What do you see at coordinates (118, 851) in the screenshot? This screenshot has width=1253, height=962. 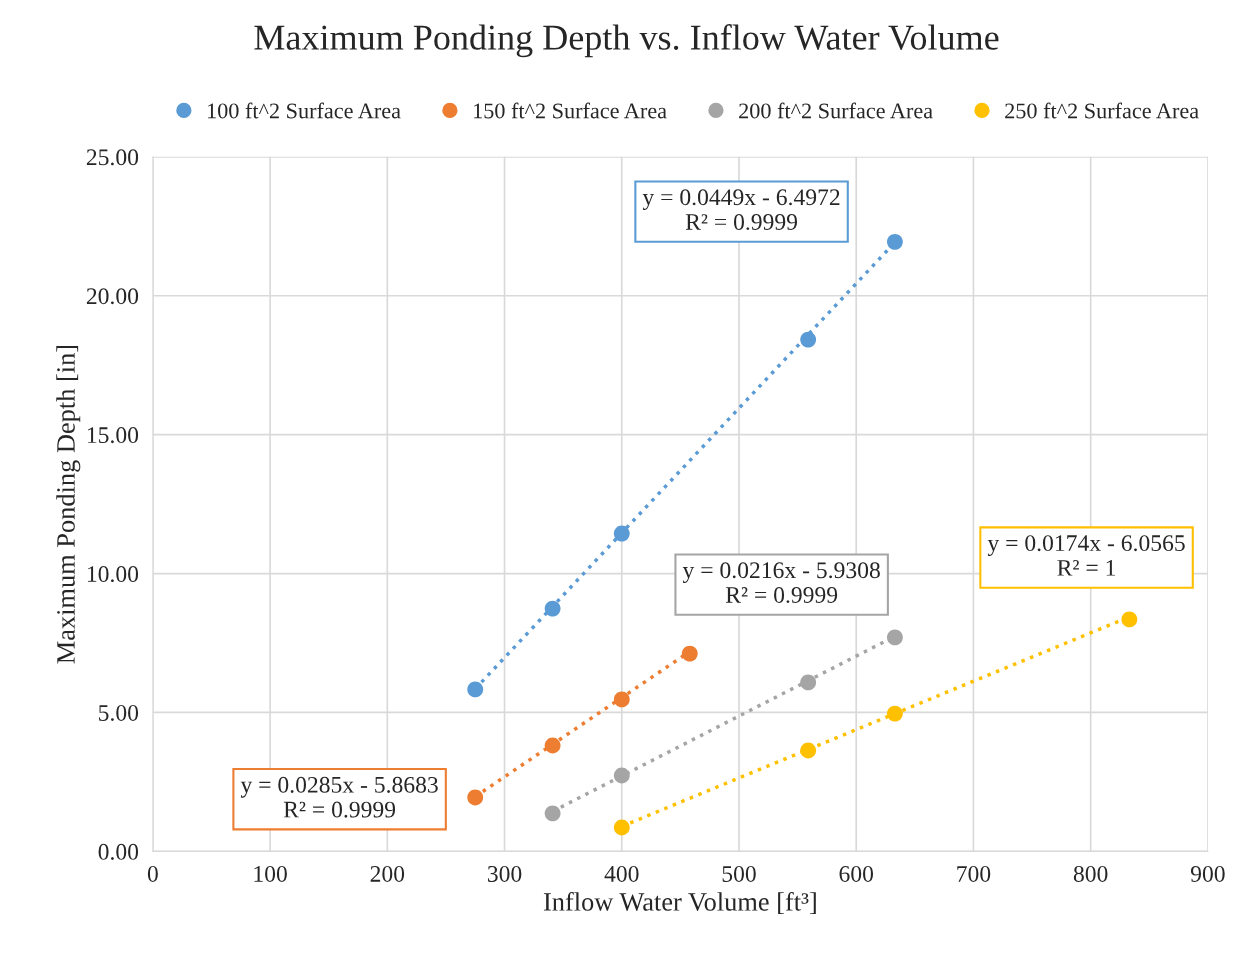 I see `y-tick-label: 0.00` at bounding box center [118, 851].